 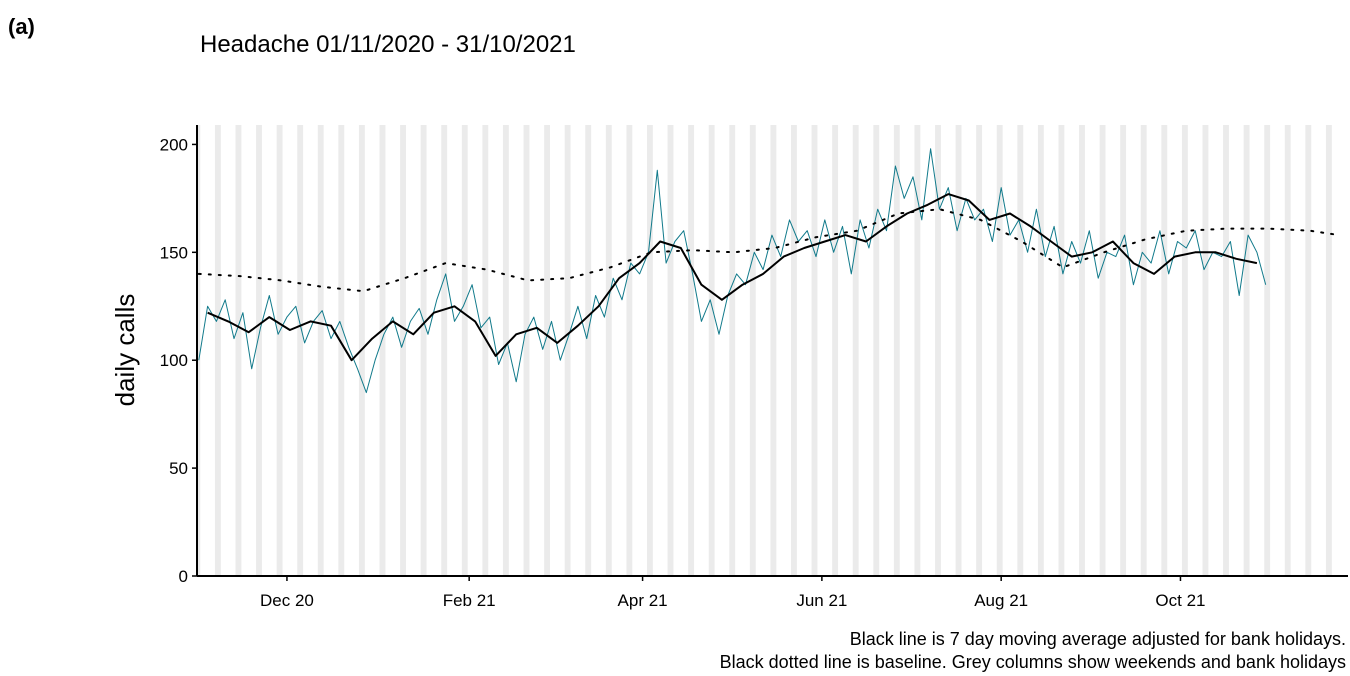 I want to click on panel-label: (a), so click(x=21, y=26).